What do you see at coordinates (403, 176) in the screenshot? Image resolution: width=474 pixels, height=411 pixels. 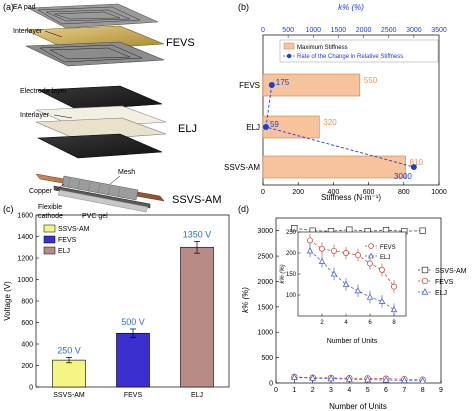 I see `value-label-rate-ssvs-am: 3000` at bounding box center [403, 176].